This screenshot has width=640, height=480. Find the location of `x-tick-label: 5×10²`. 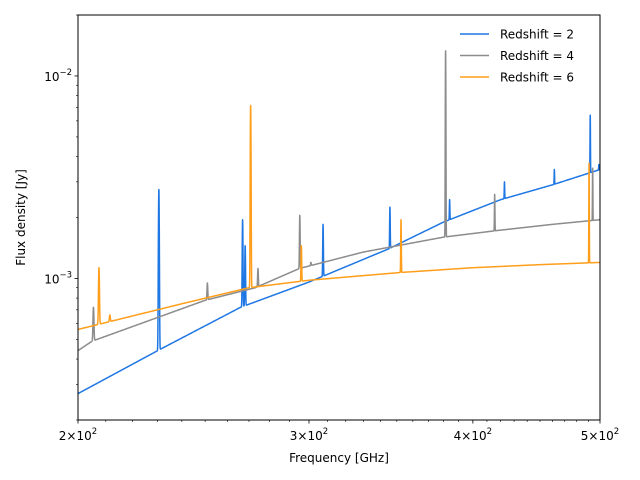

x-tick-label: 5×10² is located at coordinates (600, 435).